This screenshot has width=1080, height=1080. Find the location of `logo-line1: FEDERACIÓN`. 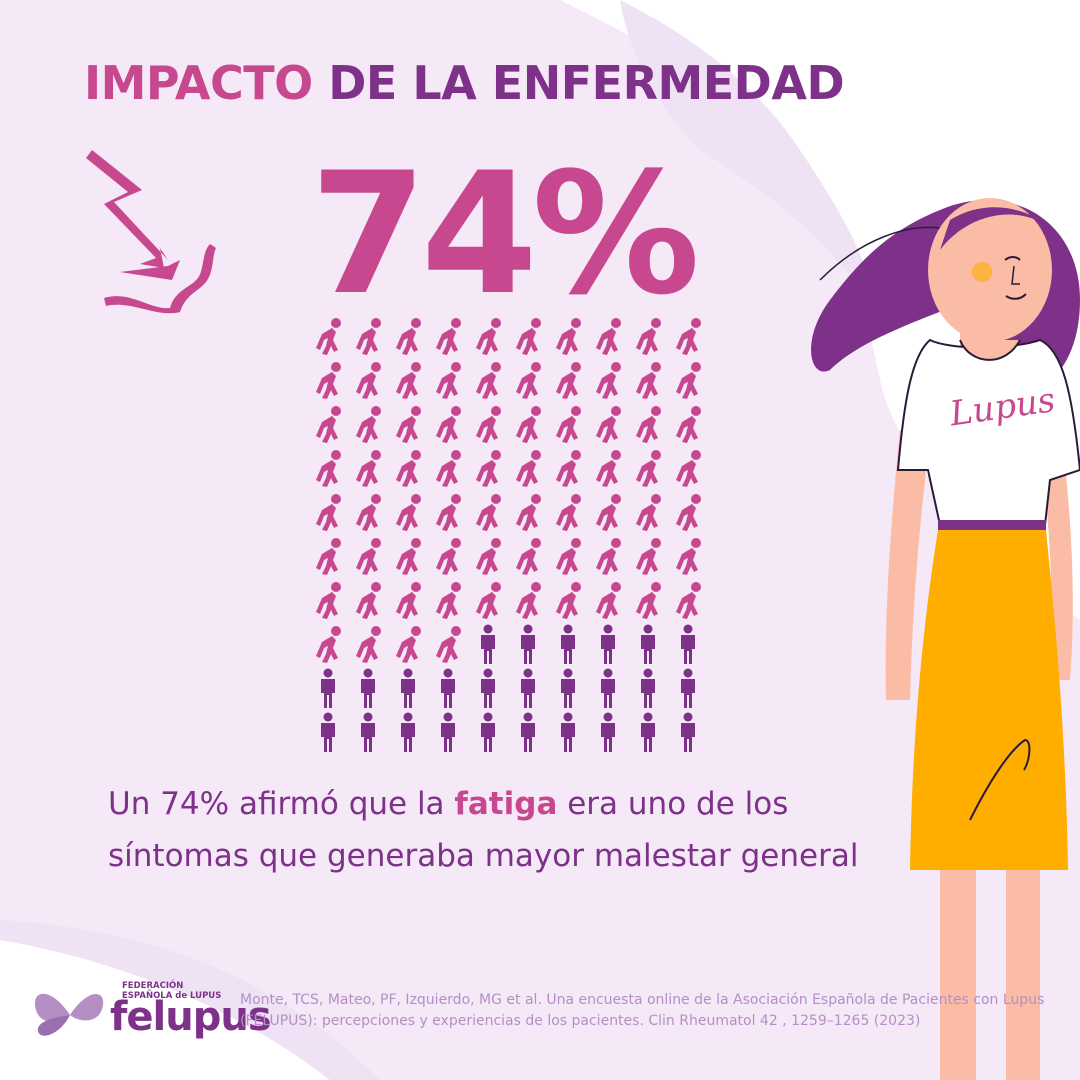

logo-line1: FEDERACIÓN is located at coordinates (153, 986).